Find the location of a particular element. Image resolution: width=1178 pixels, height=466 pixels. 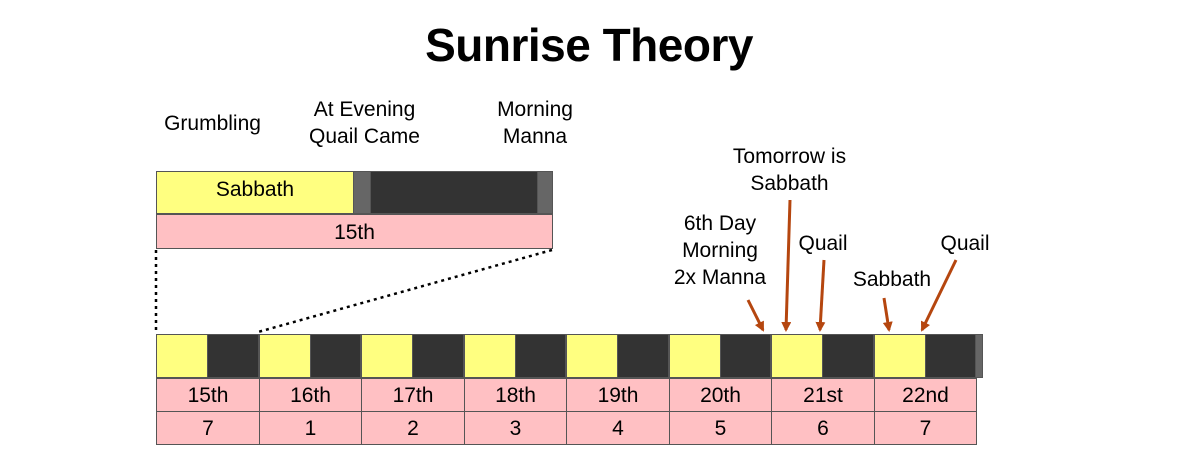

morning-manna-label: Morning Manna is located at coordinates (535, 123).